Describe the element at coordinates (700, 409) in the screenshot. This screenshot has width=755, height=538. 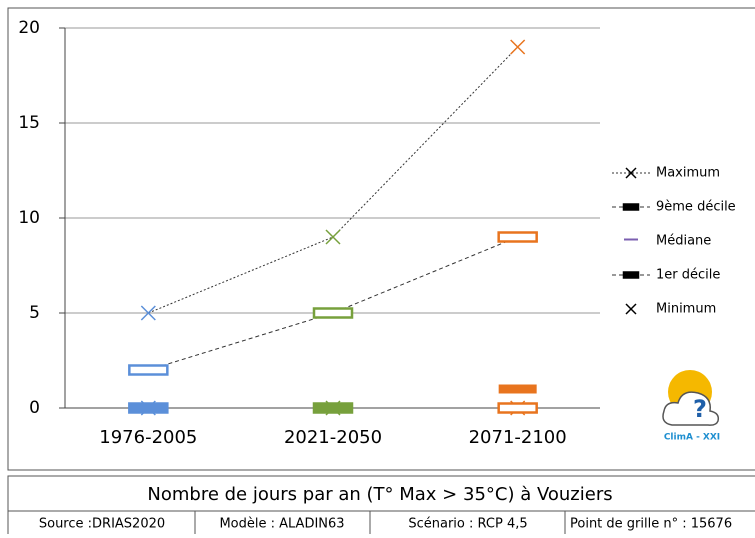
I see `logo-mark: ?` at that location.